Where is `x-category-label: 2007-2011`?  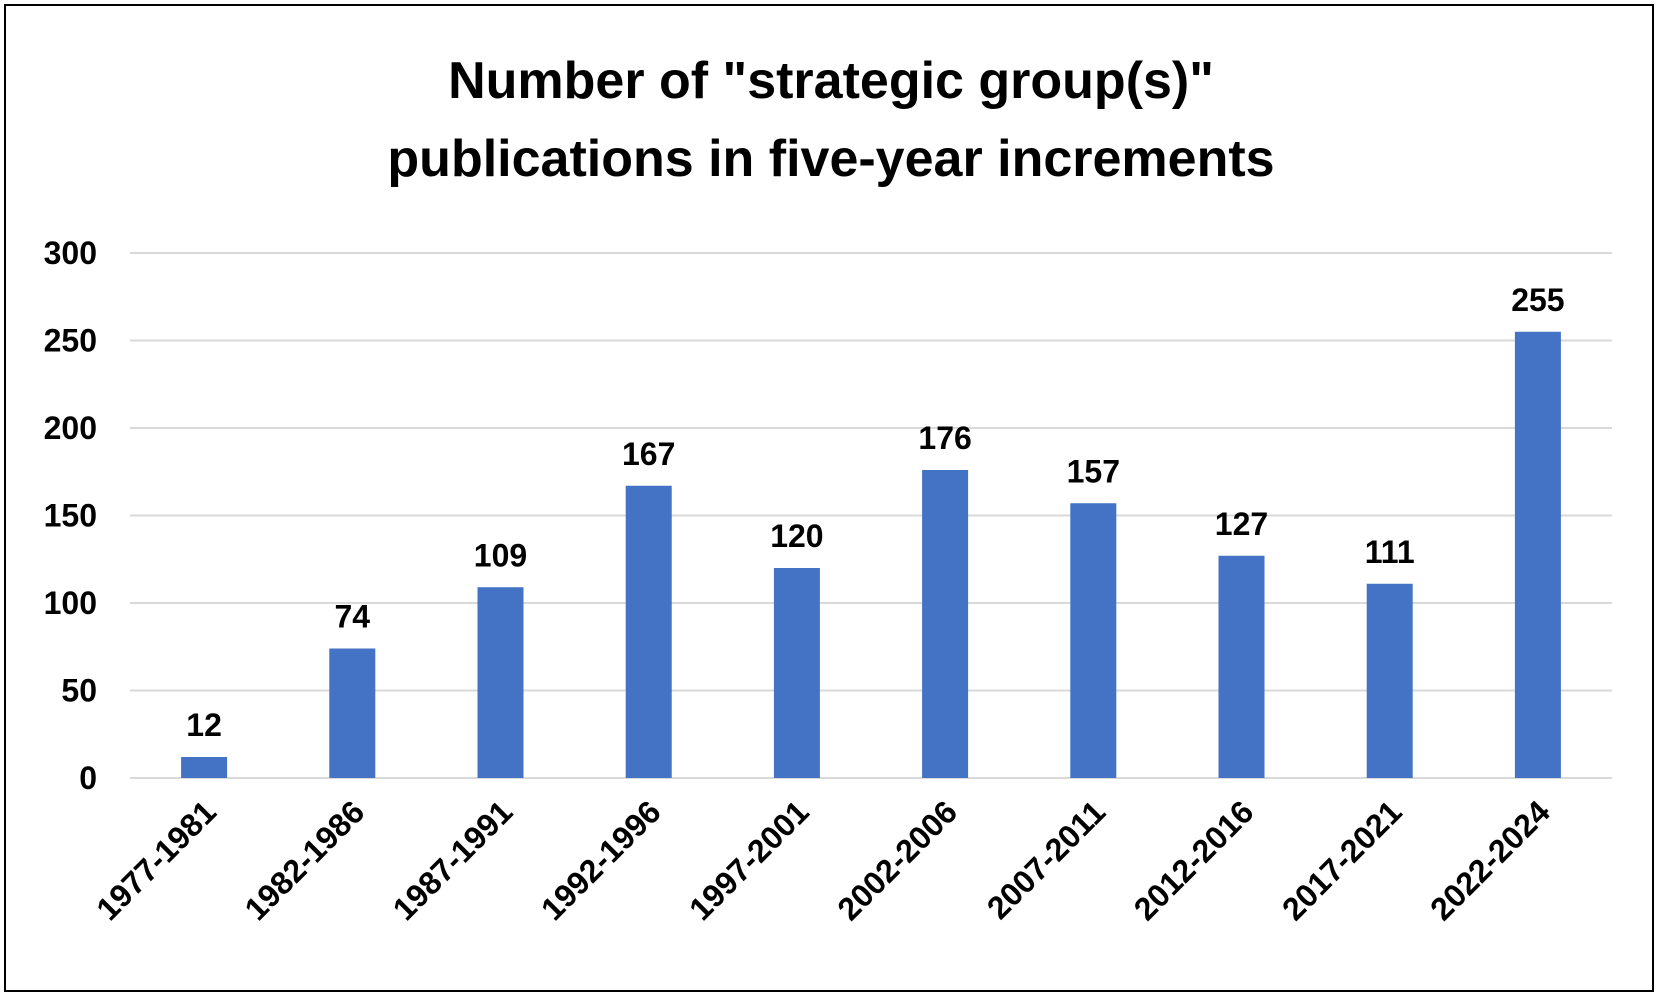
x-category-label: 2007-2011 is located at coordinates (1046, 859).